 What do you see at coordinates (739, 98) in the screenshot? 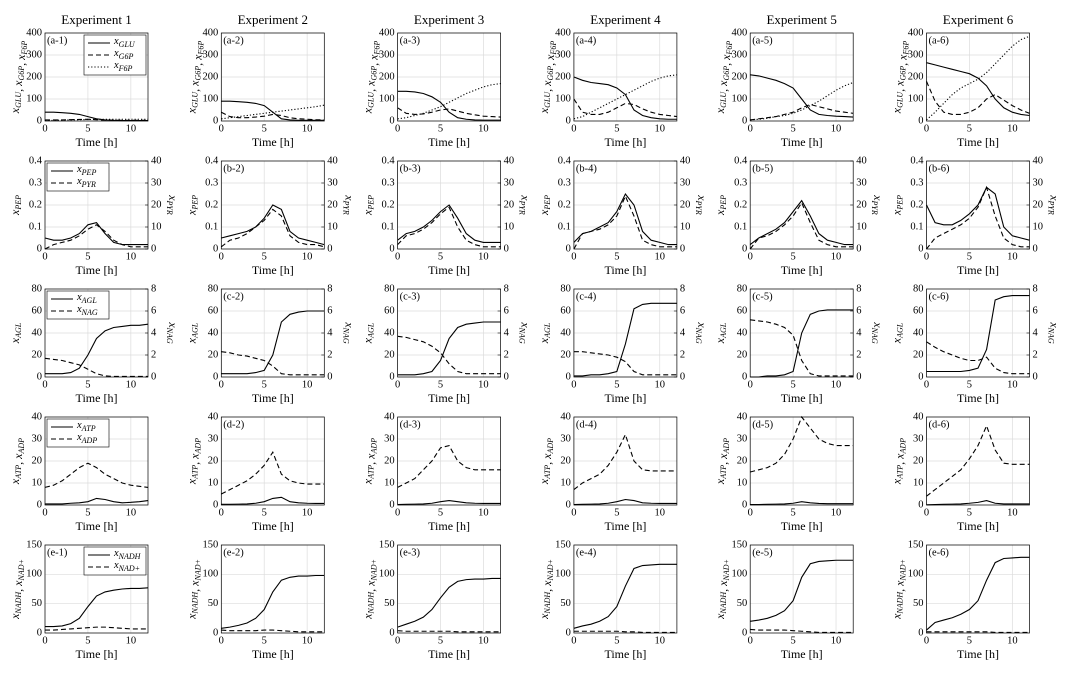
I see `y-tick-label: 100` at bounding box center [739, 98].